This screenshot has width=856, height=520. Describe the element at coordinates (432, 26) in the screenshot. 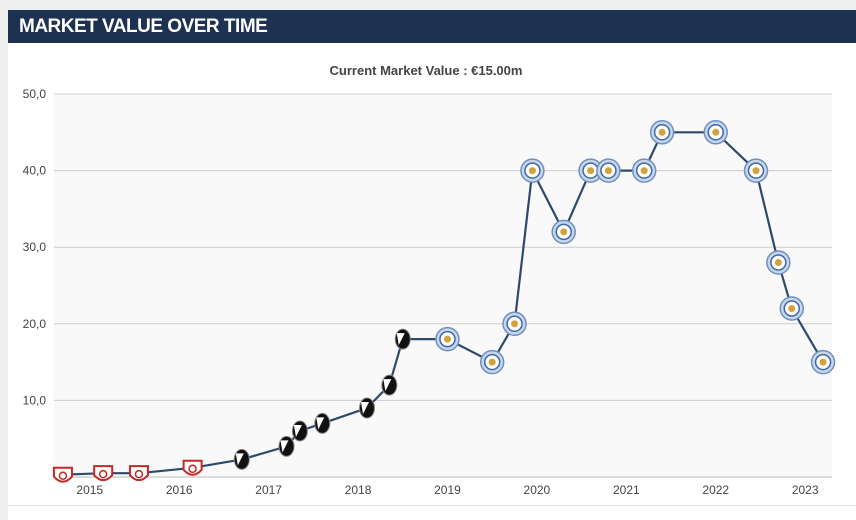

I see `panel-header: MARKET VALUE OVER TIME` at that location.